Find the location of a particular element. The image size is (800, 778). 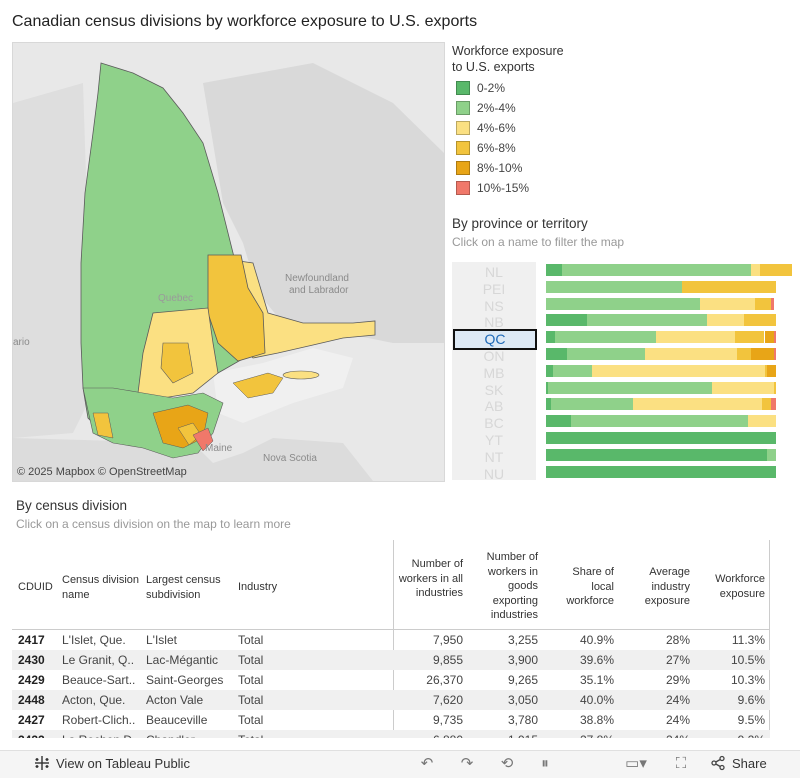

header-largest-subdivision: Largest census subdivision is located at coordinates (183, 587).